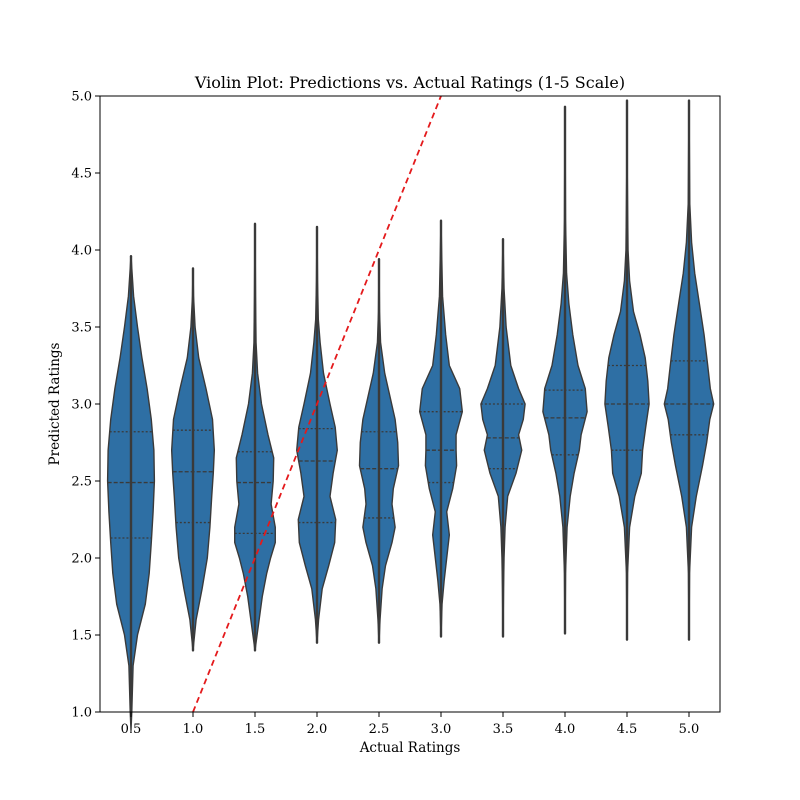  What do you see at coordinates (131, 729) in the screenshot?
I see `x-tick-label-0.5: 0.5` at bounding box center [131, 729].